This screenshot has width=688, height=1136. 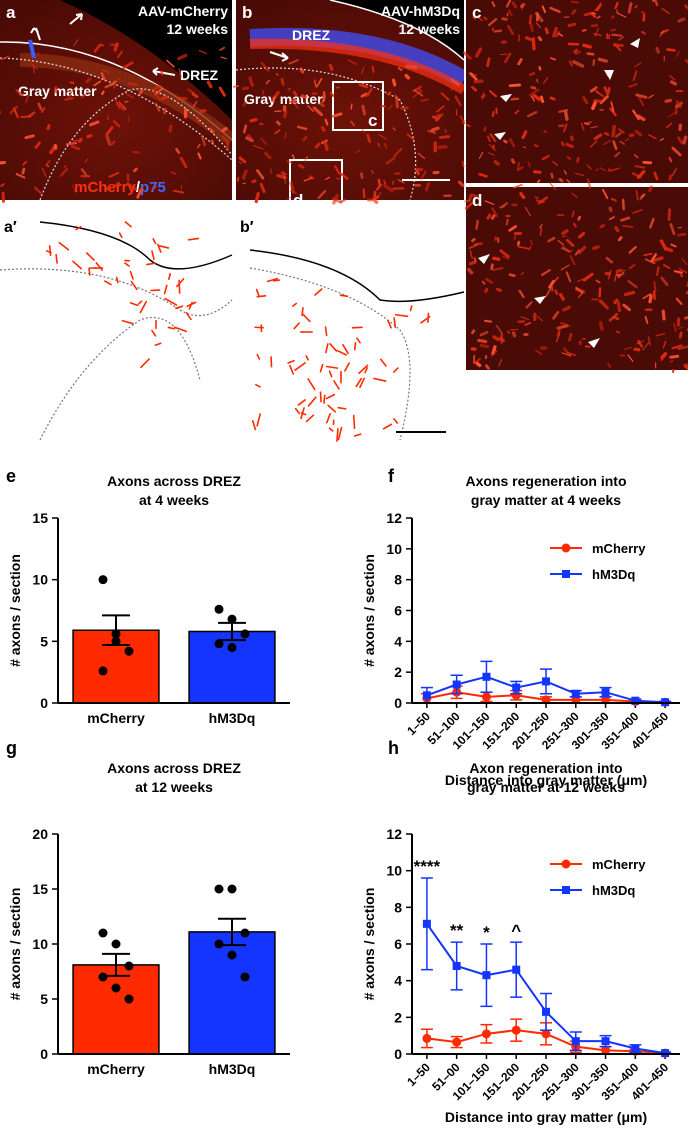 I want to click on panel-letter: a, so click(x=11, y=12).